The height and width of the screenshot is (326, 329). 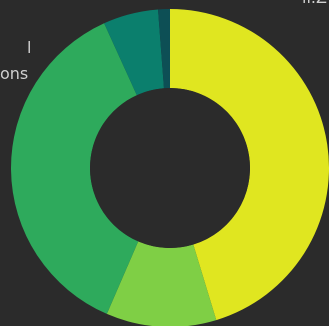 I want to click on clipped-label-left-line-2: ons, so click(x=14, y=73).